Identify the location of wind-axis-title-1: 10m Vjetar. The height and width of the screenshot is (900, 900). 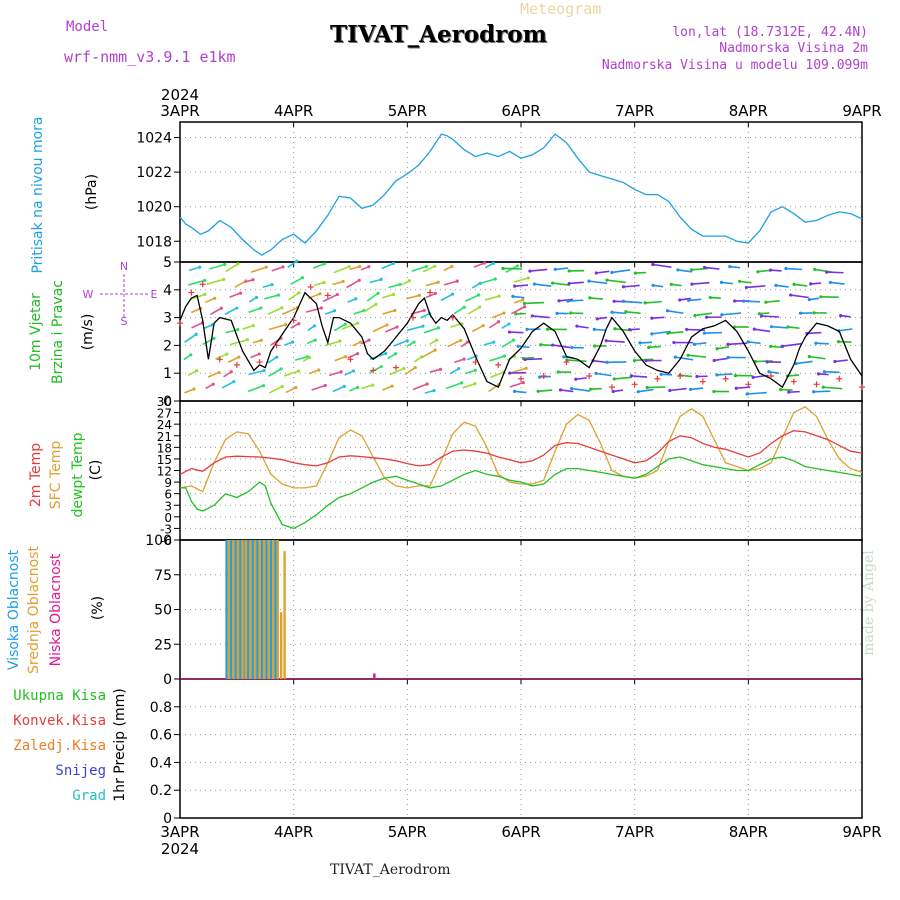
(36, 332).